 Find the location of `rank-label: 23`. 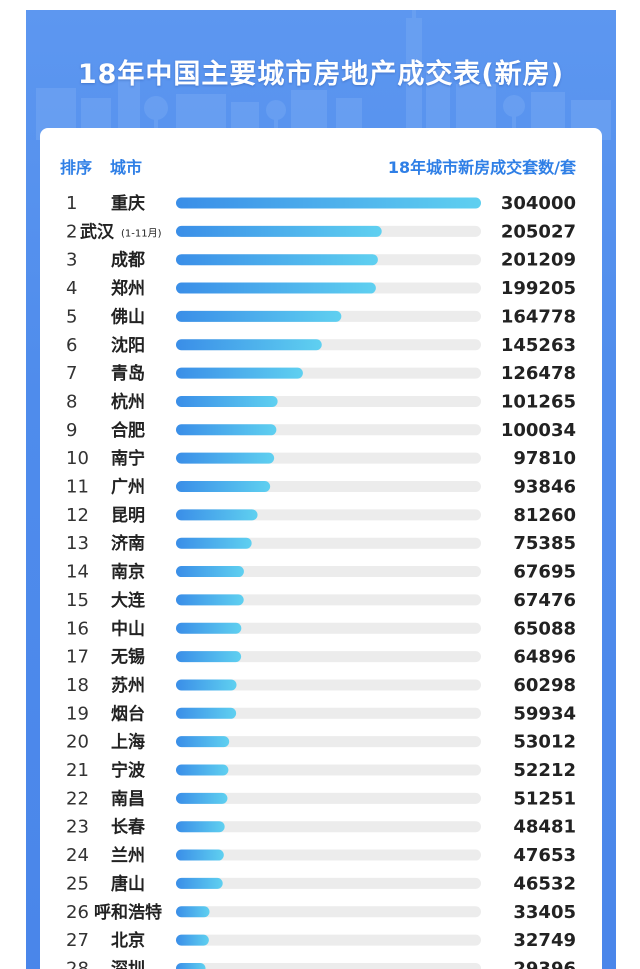

rank-label: 23 is located at coordinates (77, 827).